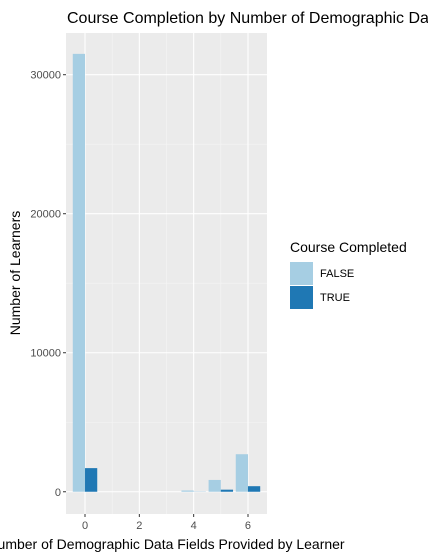 This screenshot has width=428, height=559. Describe the element at coordinates (48, 284) in the screenshot. I see `y-axis: 0 10000 20000 30000` at that location.